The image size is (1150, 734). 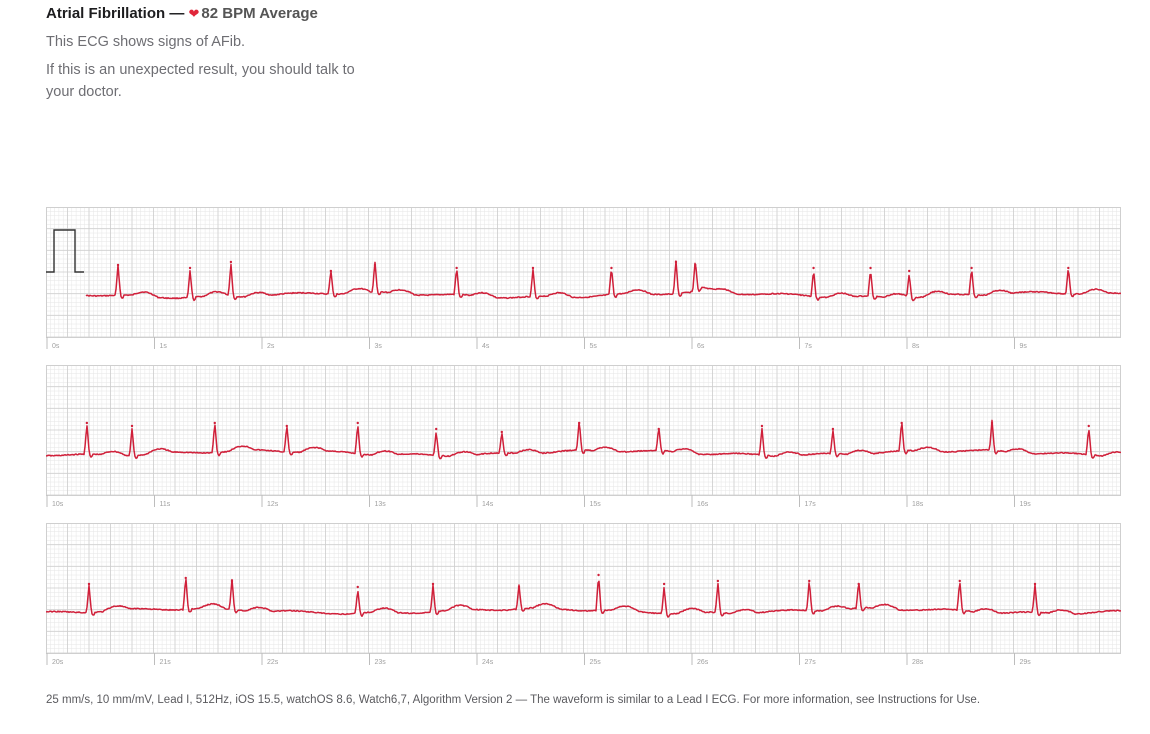 I want to click on average-bpm: 82 BPM Average, so click(x=259, y=13).